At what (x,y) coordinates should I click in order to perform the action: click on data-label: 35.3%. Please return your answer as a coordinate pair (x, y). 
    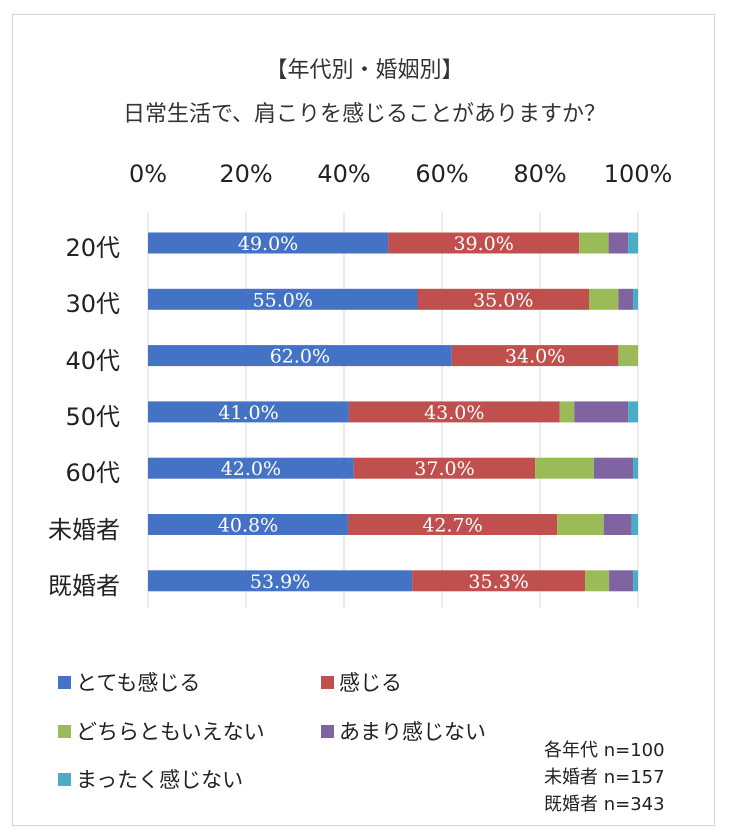
    Looking at the image, I should click on (498, 582).